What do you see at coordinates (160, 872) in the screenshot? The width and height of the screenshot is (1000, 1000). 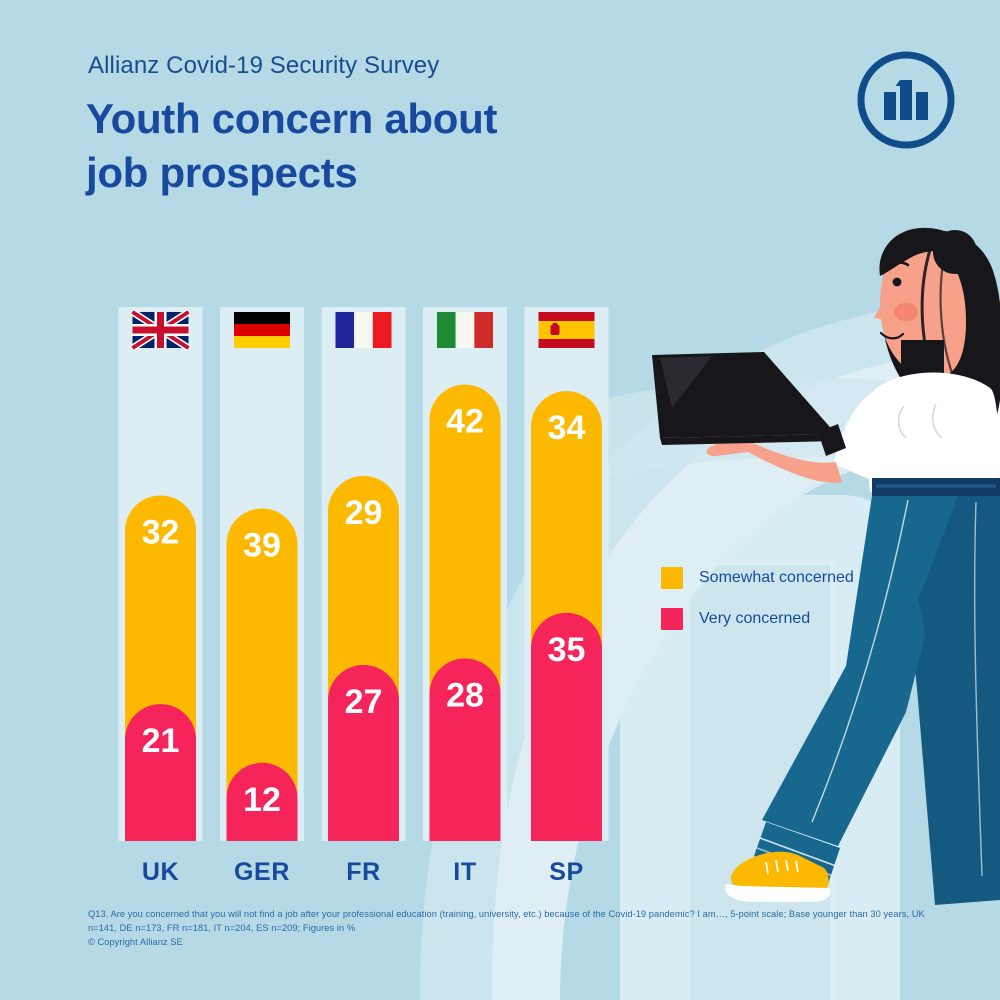 I see `category-label-uk: UK` at bounding box center [160, 872].